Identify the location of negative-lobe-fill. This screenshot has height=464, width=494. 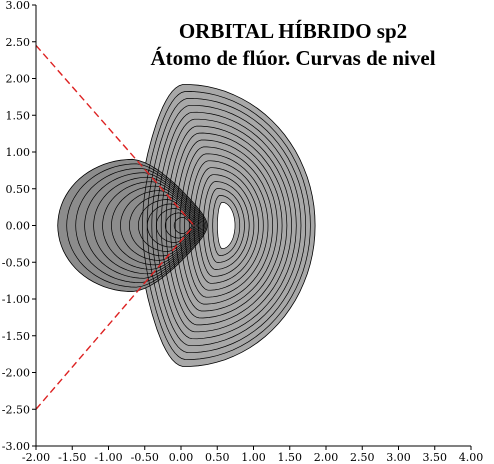
(132, 225).